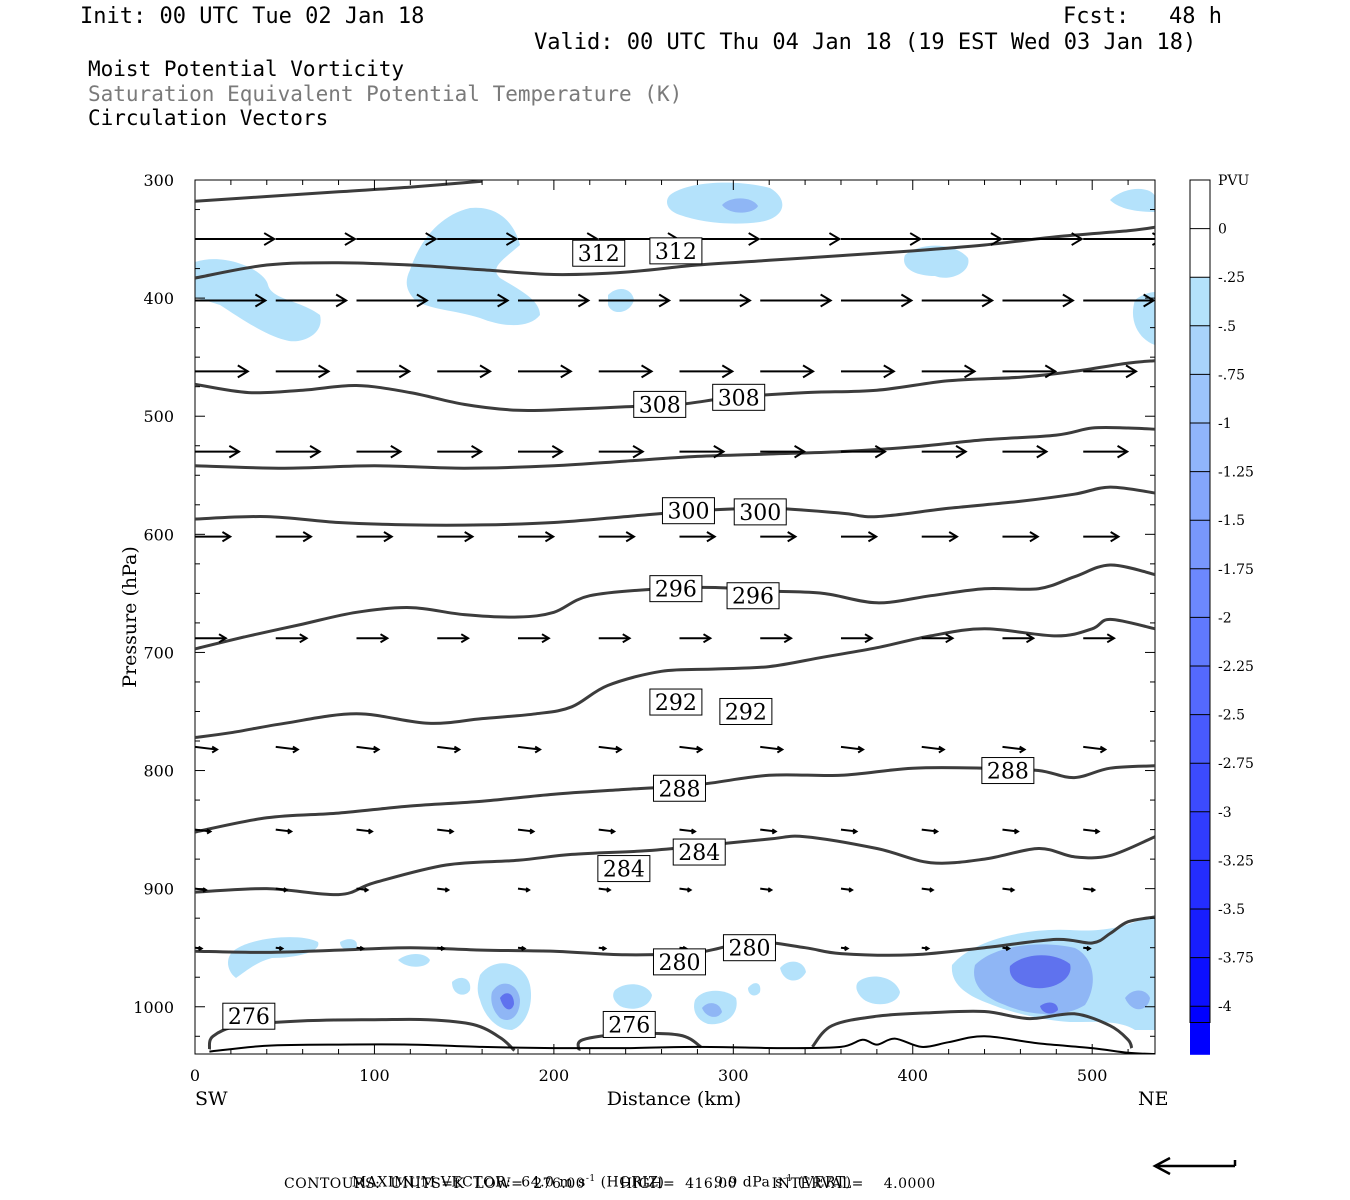 This screenshot has height=1200, width=1350. I want to click on contour-label-280: 280, so click(679, 963).